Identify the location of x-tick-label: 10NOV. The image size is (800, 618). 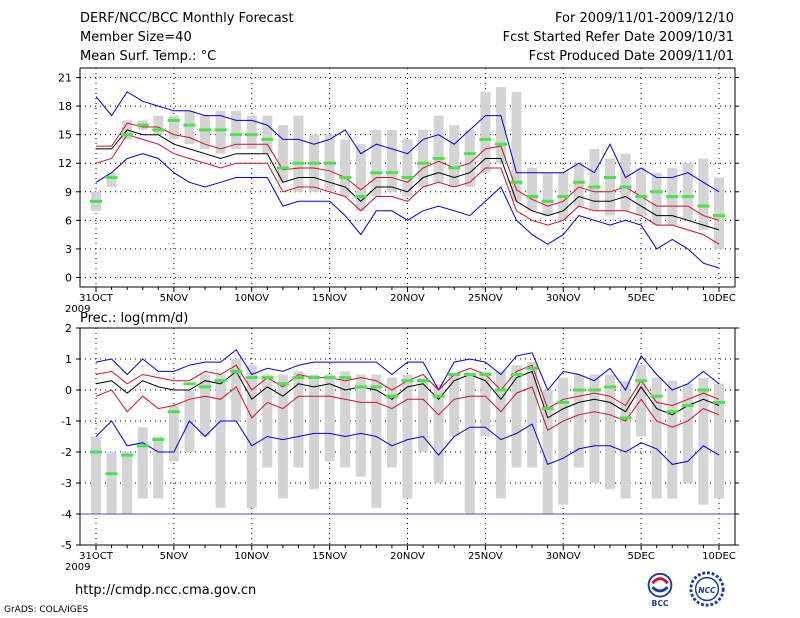
(251, 298).